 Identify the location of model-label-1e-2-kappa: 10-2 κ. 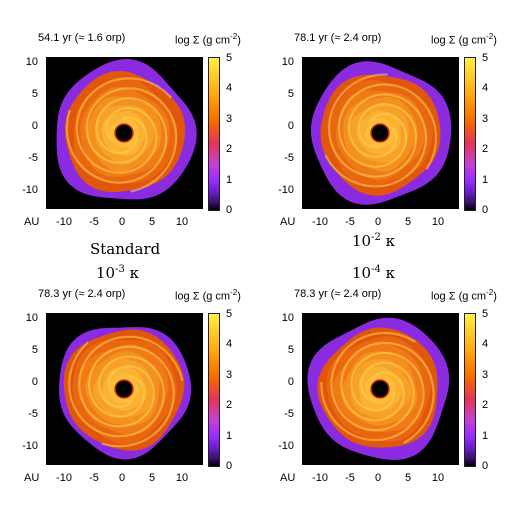
(373, 241).